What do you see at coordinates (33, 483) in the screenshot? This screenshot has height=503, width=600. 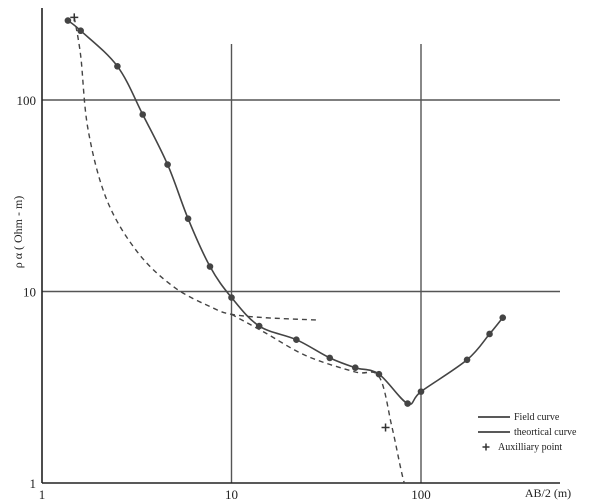 I see `y-tick-label: 1` at bounding box center [33, 483].